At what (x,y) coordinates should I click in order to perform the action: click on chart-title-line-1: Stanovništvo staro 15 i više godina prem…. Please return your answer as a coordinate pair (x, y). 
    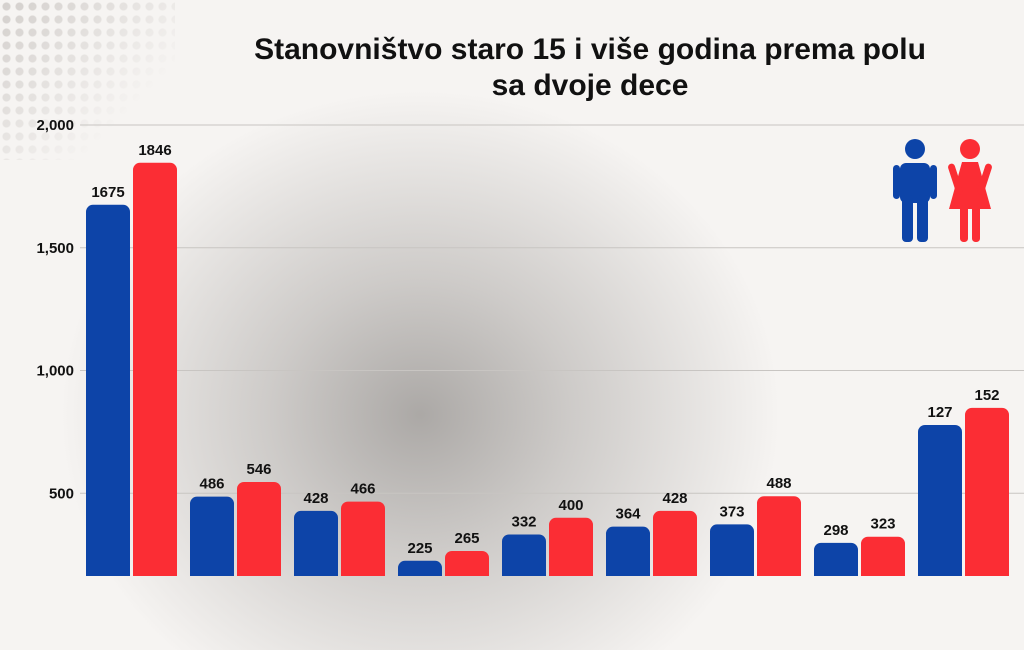
    Looking at the image, I should click on (590, 49).